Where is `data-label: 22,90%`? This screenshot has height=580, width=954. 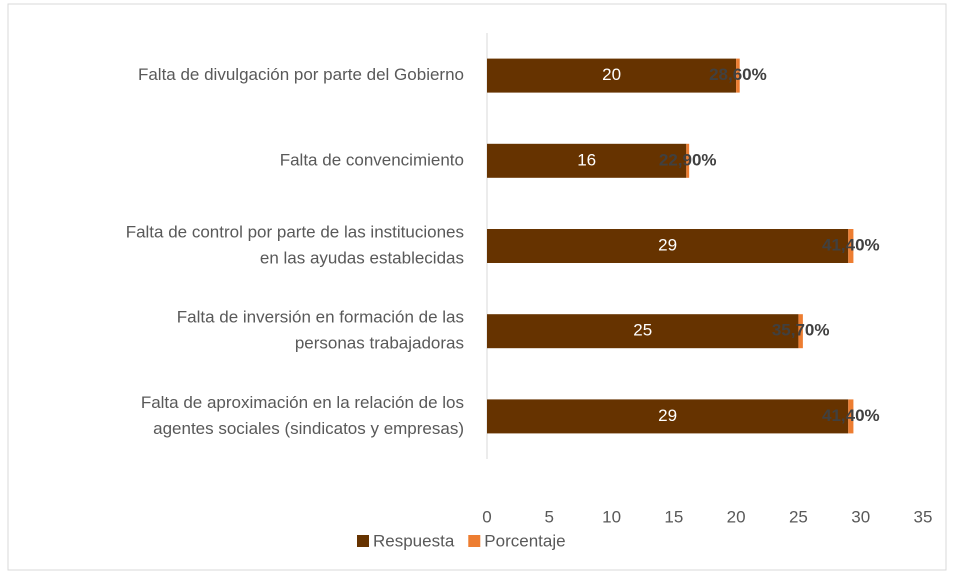
data-label: 22,90% is located at coordinates (688, 159).